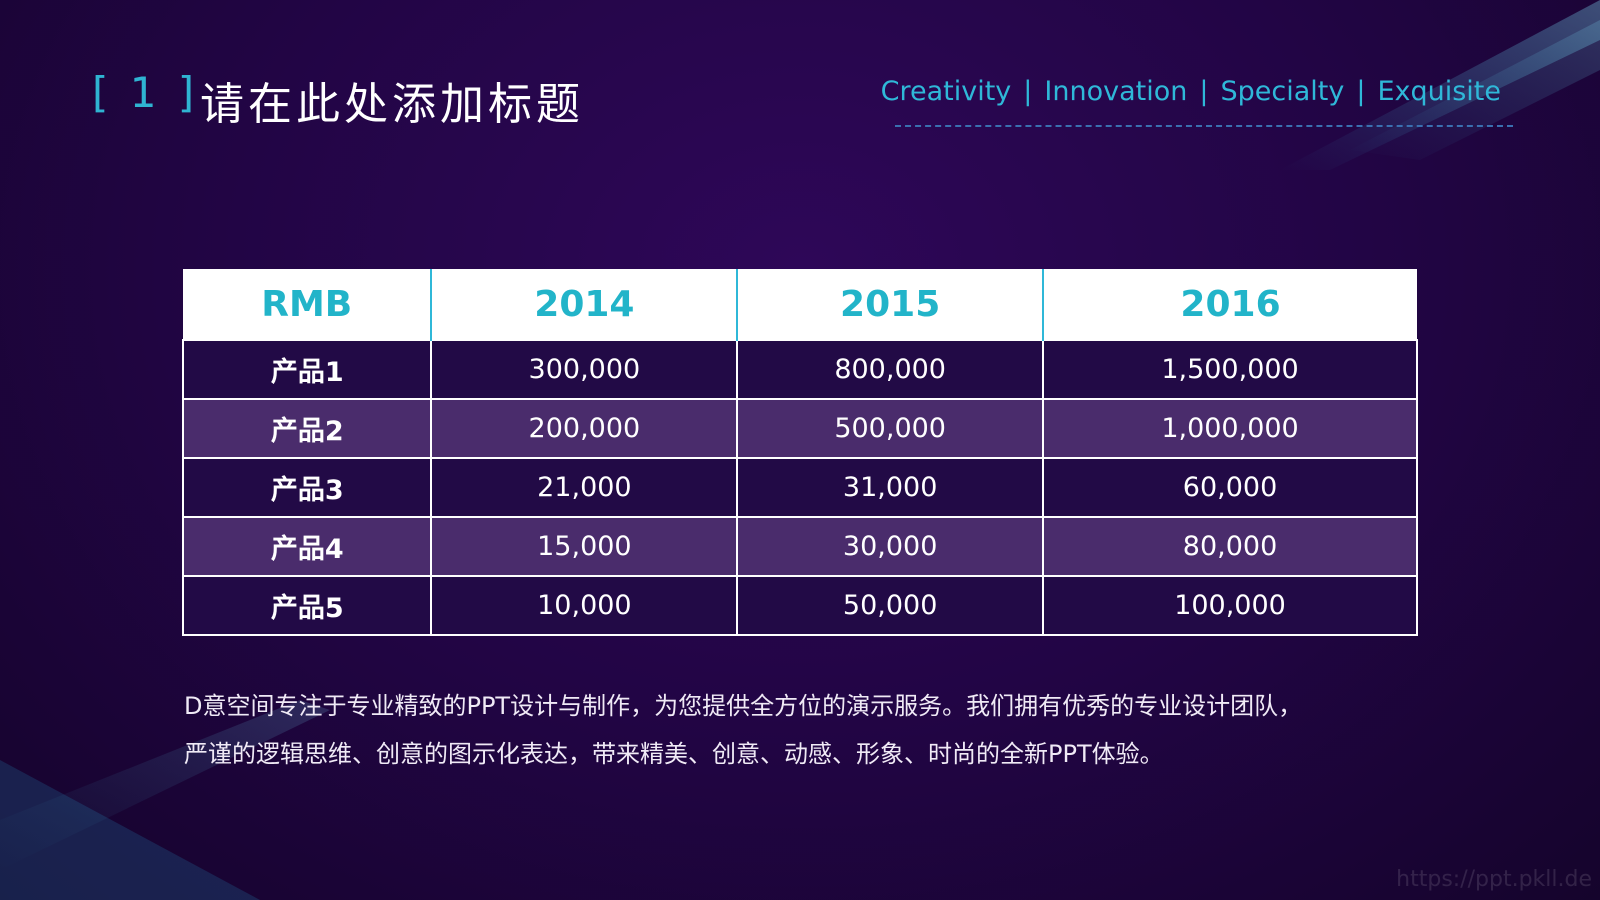 The width and height of the screenshot is (1600, 900). Describe the element at coordinates (307, 487) in the screenshot. I see `row-header: 产品3` at that location.